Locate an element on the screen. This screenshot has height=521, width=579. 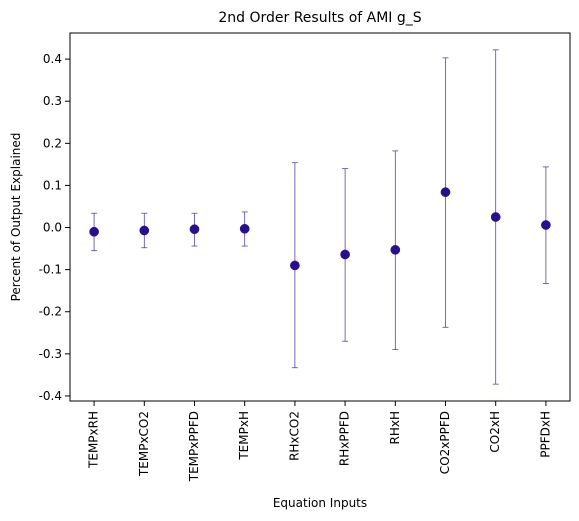
x-tick-label: RHxCO2 is located at coordinates (294, 436).